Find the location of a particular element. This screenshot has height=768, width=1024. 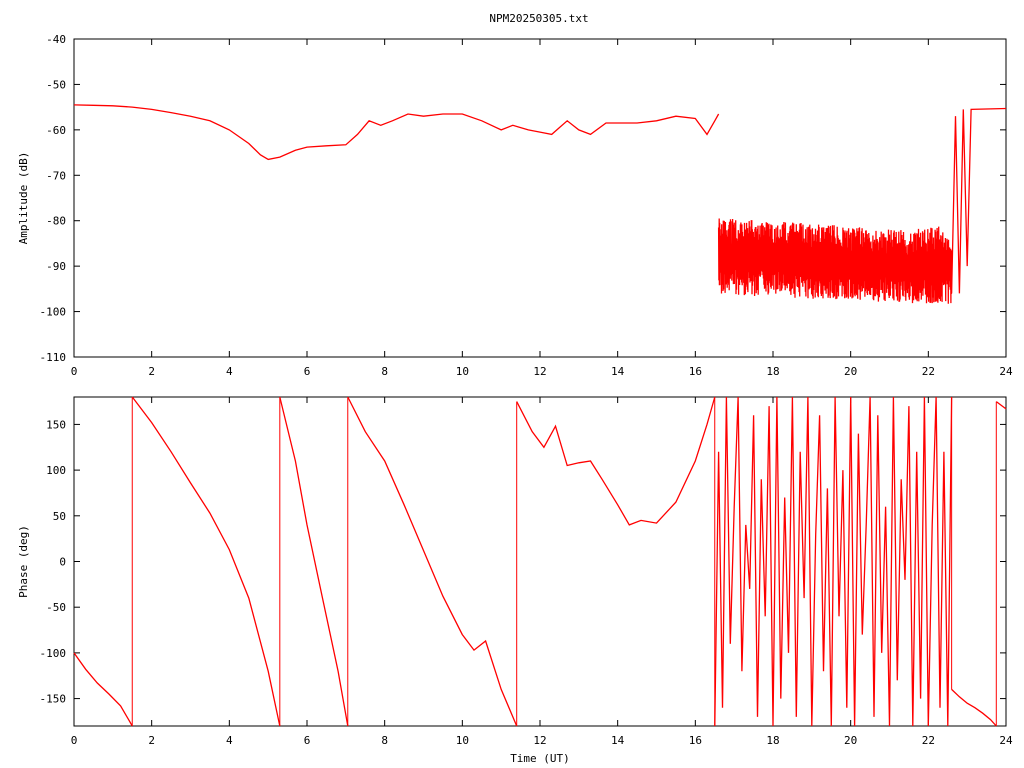

noise-band is located at coordinates (835, 261).